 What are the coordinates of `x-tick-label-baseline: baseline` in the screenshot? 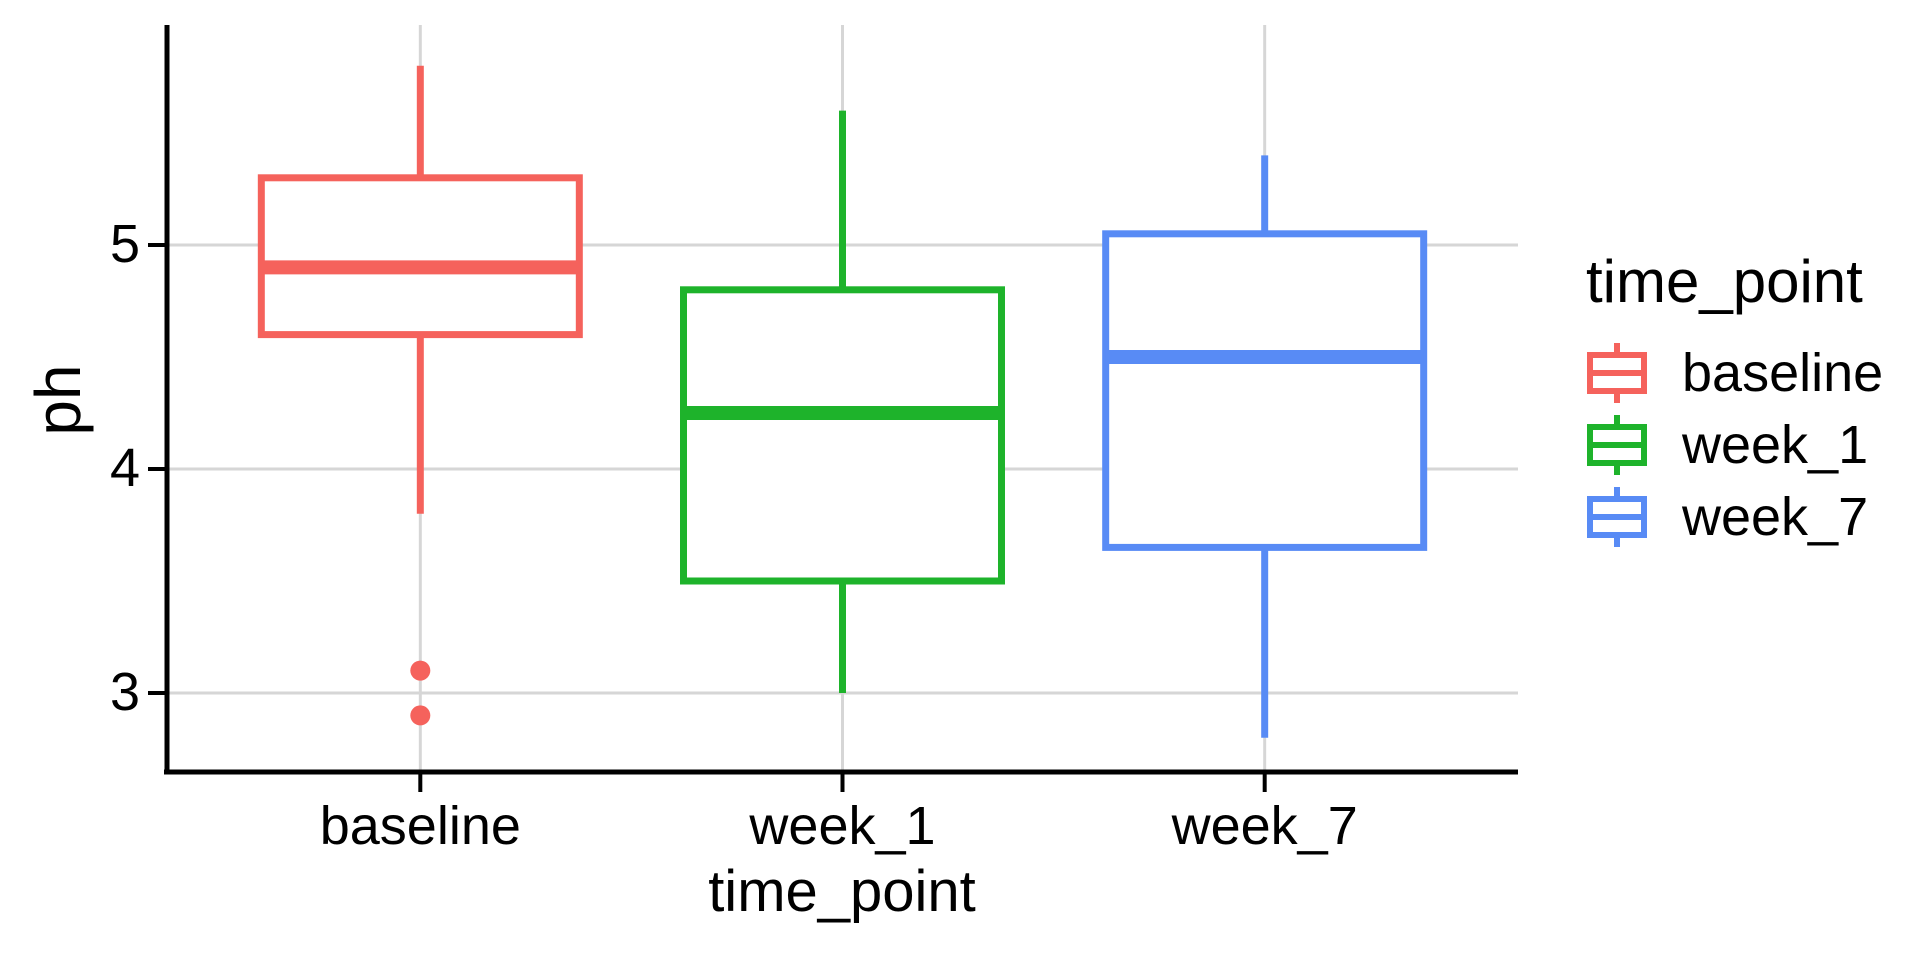 It's located at (420, 826).